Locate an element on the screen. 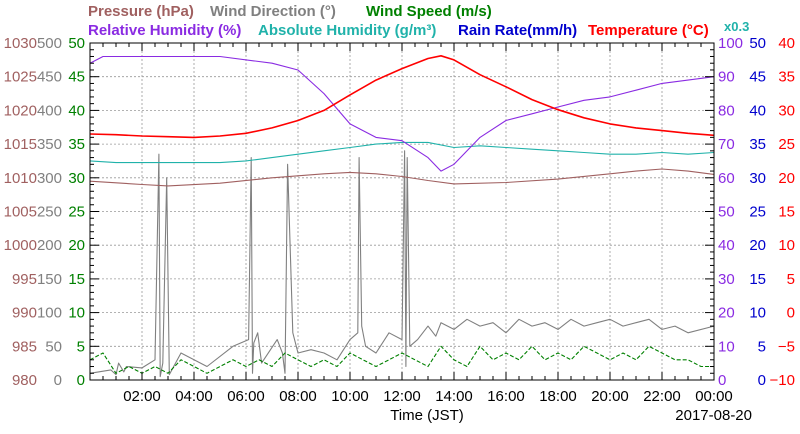 Image resolution: width=800 pixels, height=434 pixels. x-tick-label: 16:00 is located at coordinates (506, 396).